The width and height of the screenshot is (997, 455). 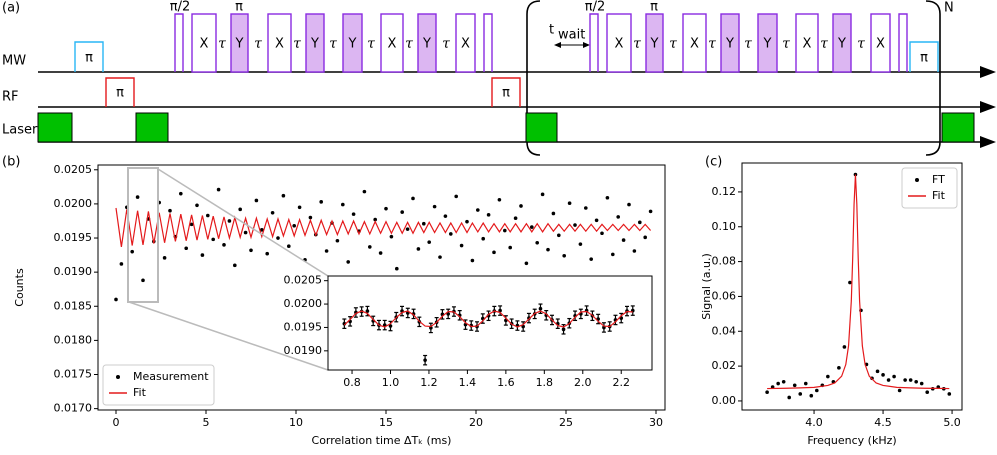 I want to click on x-tick-label: 2.2, so click(x=621, y=382).